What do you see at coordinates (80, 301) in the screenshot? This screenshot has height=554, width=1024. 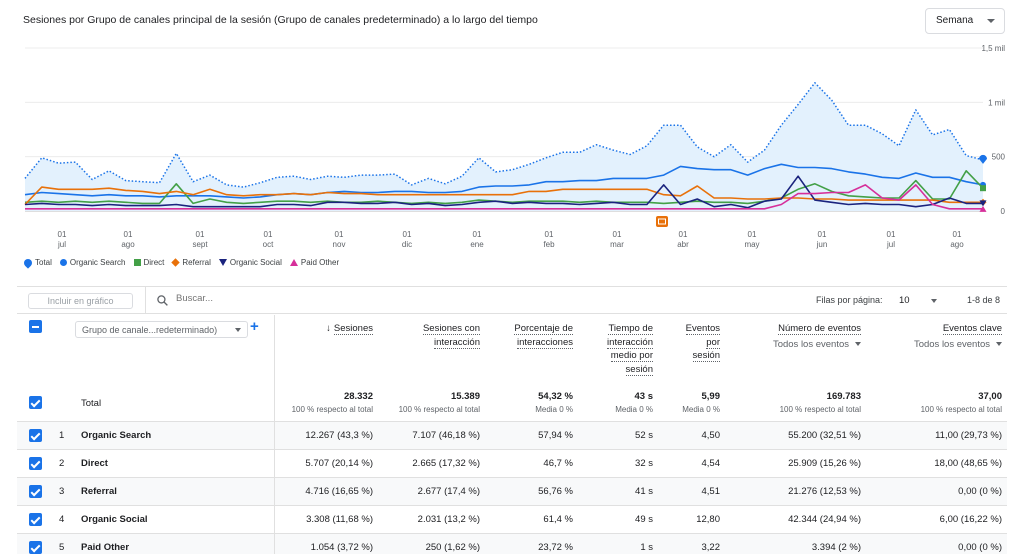 I see `include-in-chart-button: Incluir en gráfico` at bounding box center [80, 301].